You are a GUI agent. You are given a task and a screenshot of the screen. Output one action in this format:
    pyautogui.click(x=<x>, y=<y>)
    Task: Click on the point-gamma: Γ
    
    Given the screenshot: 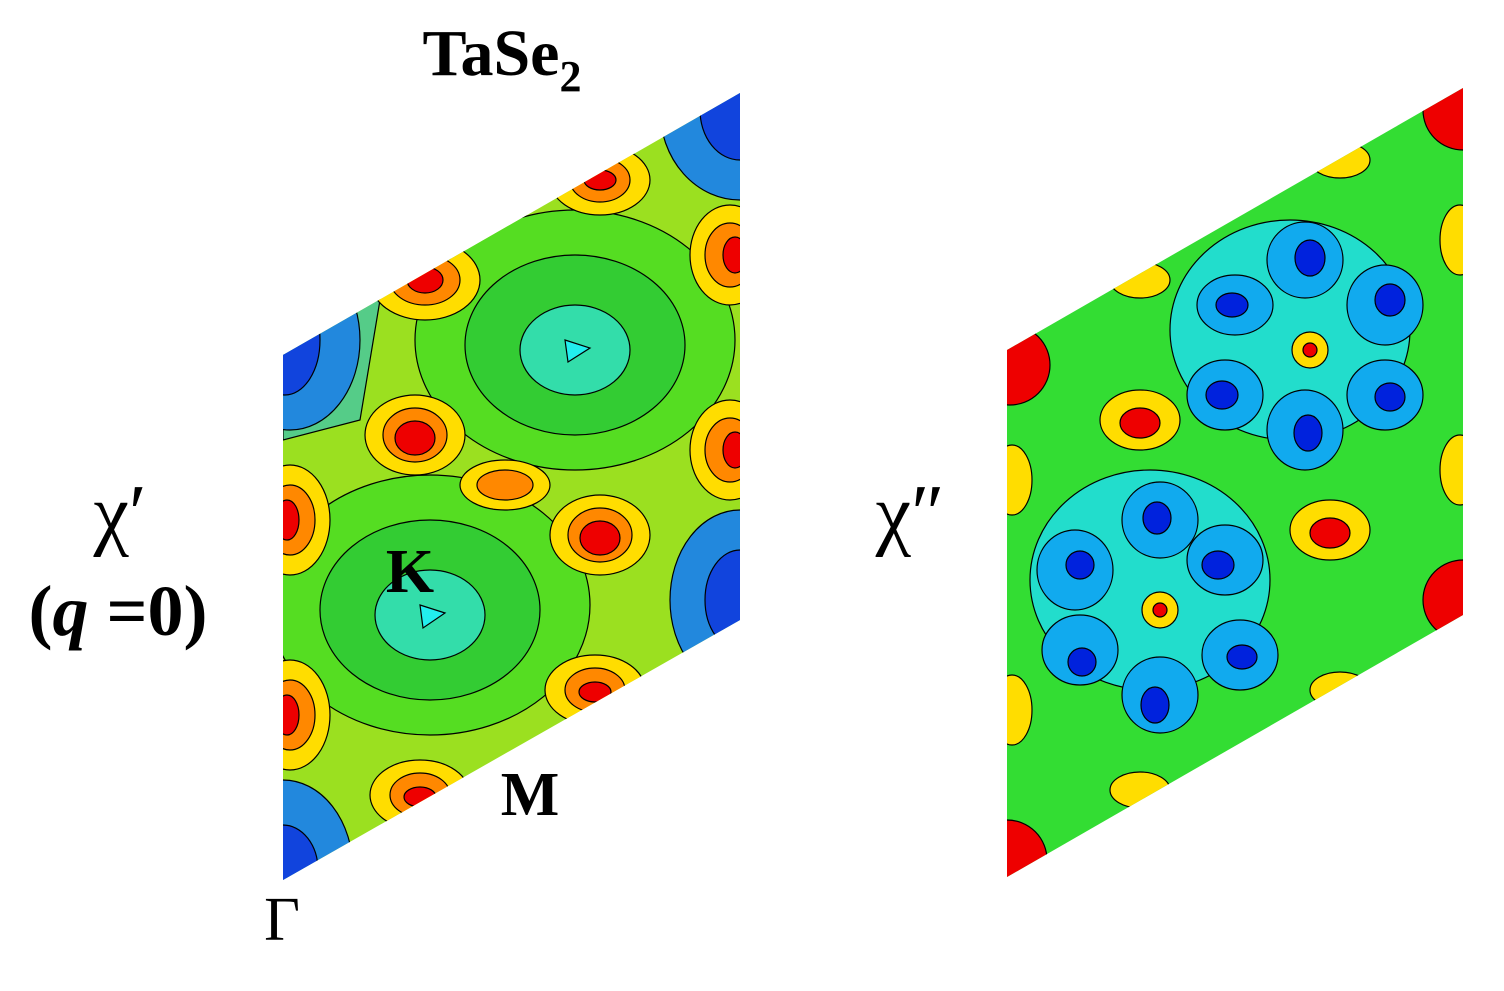 What is the action you would take?
    pyautogui.click(x=282, y=920)
    